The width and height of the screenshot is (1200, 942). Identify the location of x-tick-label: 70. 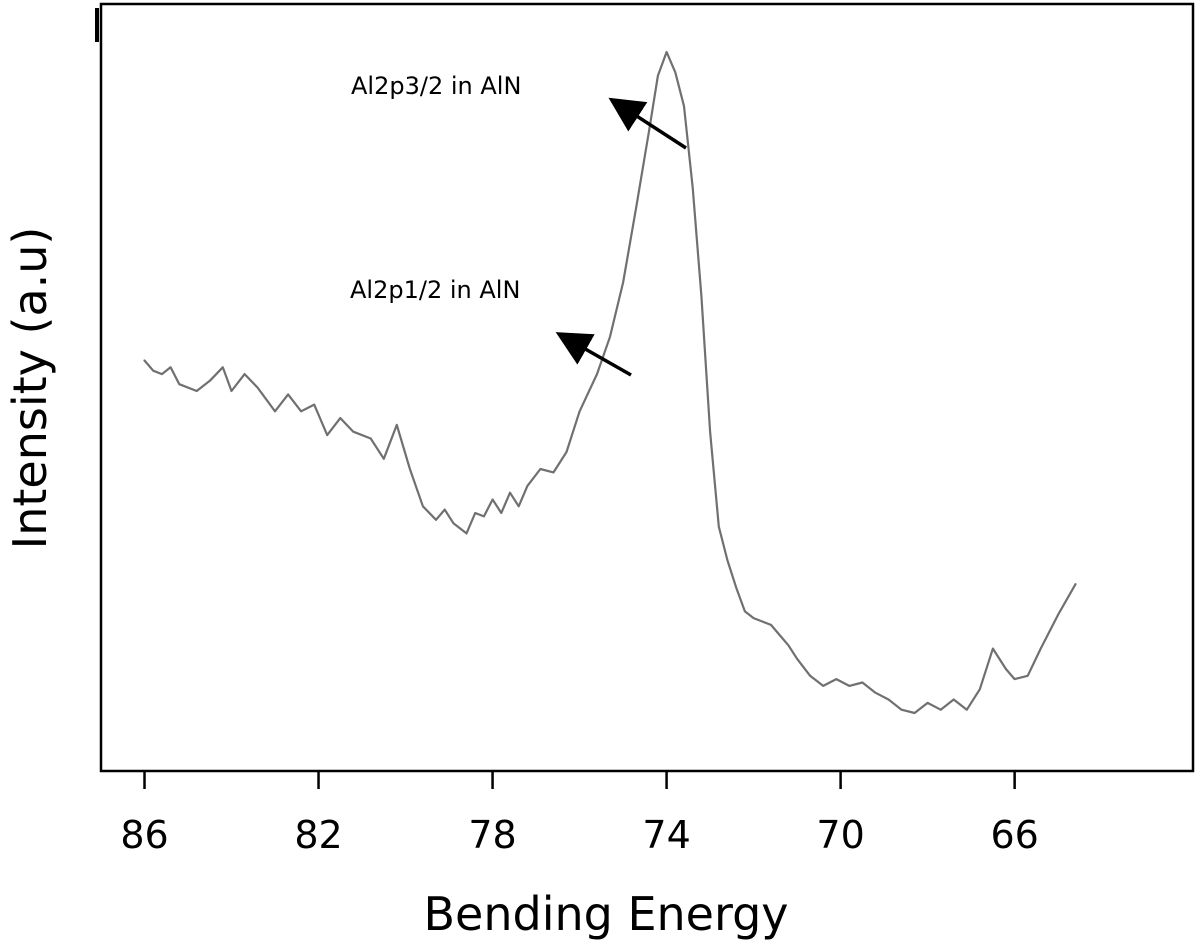
(840, 835).